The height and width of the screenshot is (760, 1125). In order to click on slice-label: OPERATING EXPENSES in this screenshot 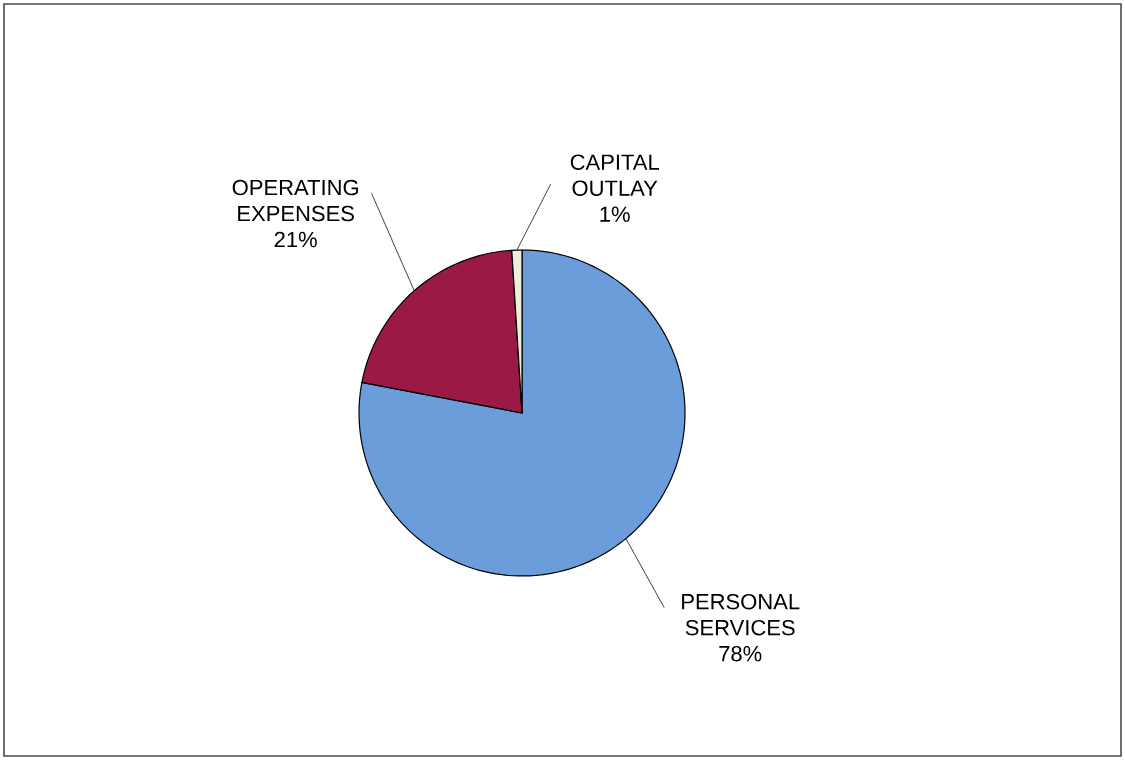, I will do `click(295, 200)`.